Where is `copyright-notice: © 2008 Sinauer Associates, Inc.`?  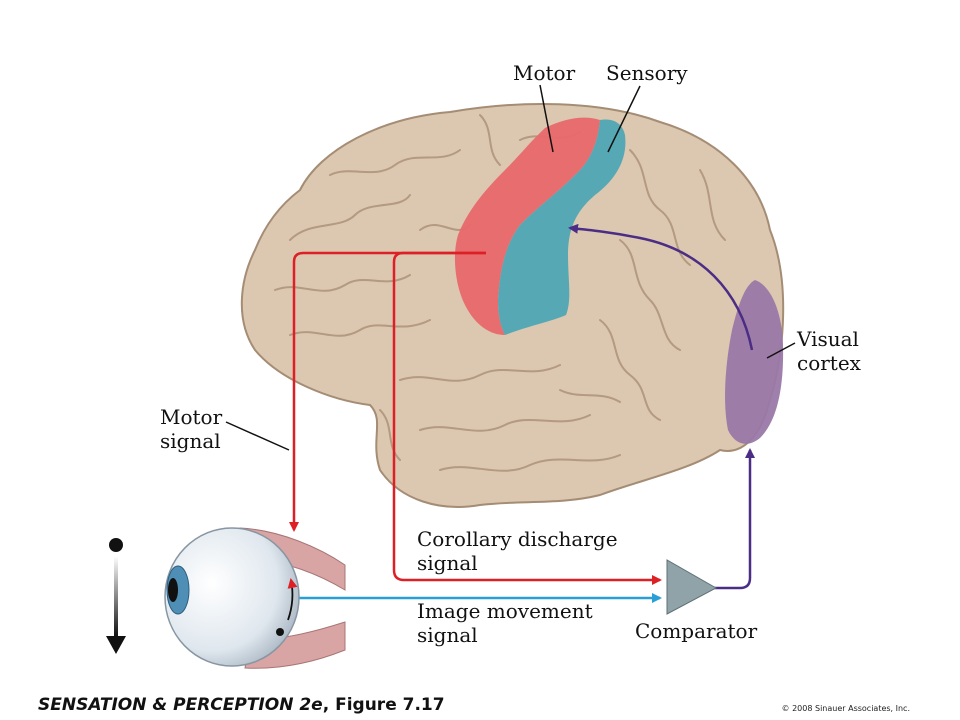 copyright-notice: © 2008 Sinauer Associates, Inc. is located at coordinates (845, 708).